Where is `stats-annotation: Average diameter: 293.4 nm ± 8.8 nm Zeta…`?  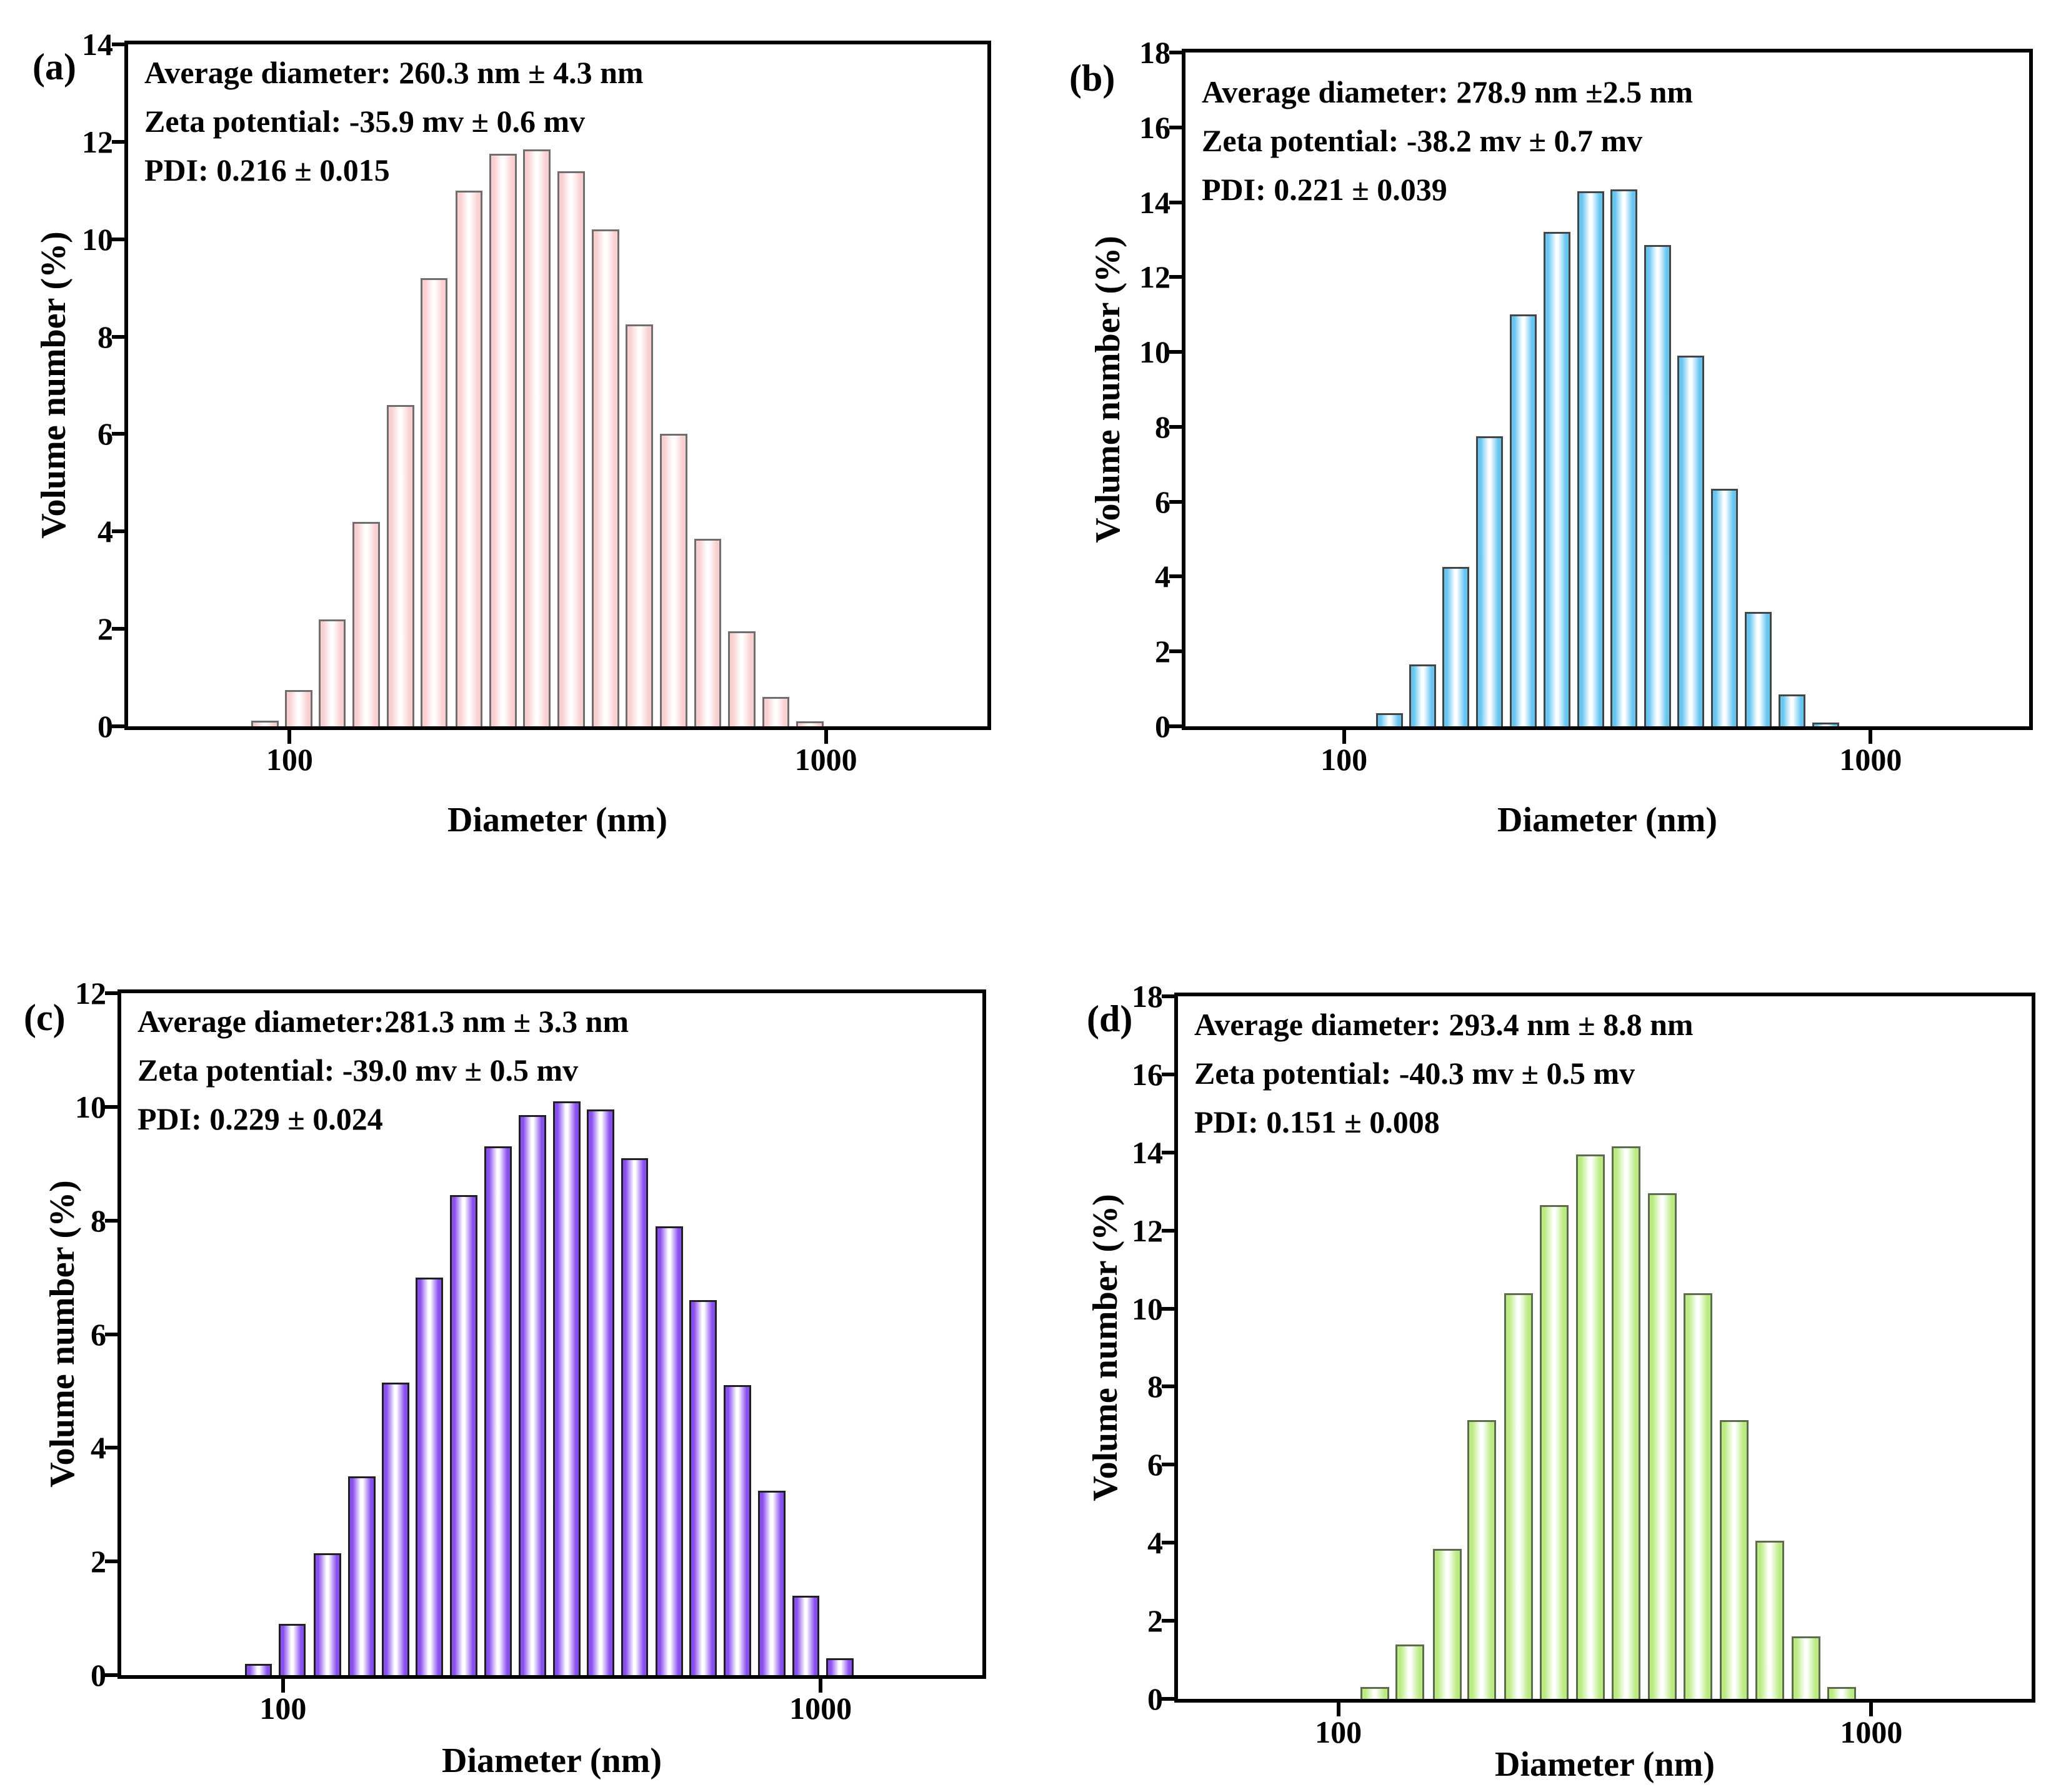 stats-annotation: Average diameter: 293.4 nm ± 8.8 nm Zeta… is located at coordinates (1444, 1073).